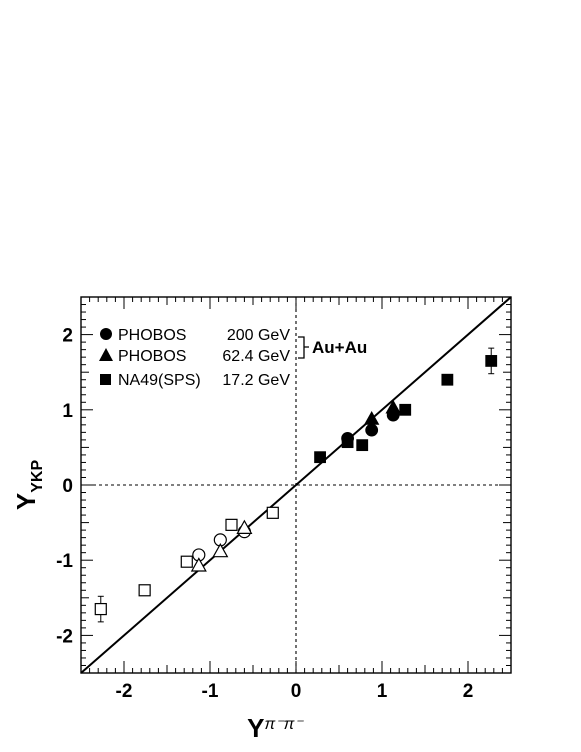 The image size is (581, 752). Describe the element at coordinates (159, 380) in the screenshot. I see `legend-label-na49: NA49(SPS)` at that location.